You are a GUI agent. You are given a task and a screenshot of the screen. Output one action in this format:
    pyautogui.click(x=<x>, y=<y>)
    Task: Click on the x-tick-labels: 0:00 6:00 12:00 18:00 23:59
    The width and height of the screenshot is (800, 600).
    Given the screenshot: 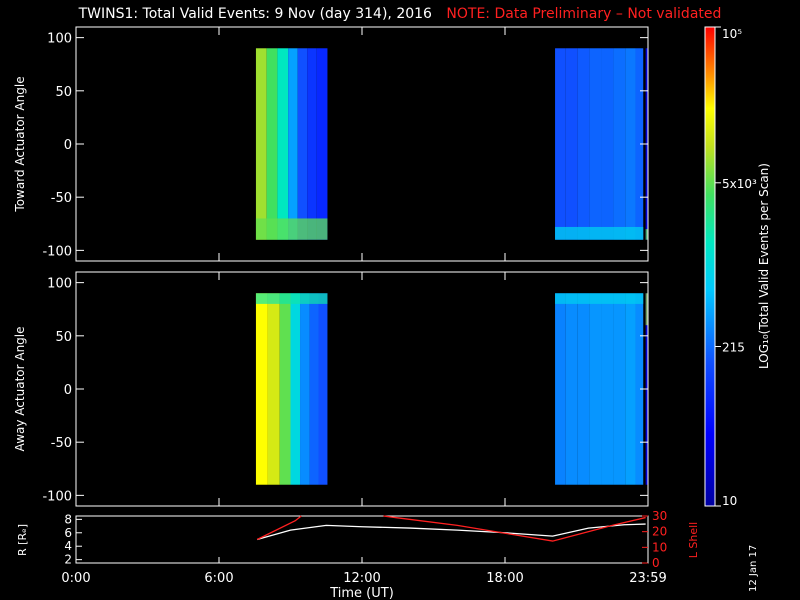 What is the action you would take?
    pyautogui.click(x=363, y=578)
    